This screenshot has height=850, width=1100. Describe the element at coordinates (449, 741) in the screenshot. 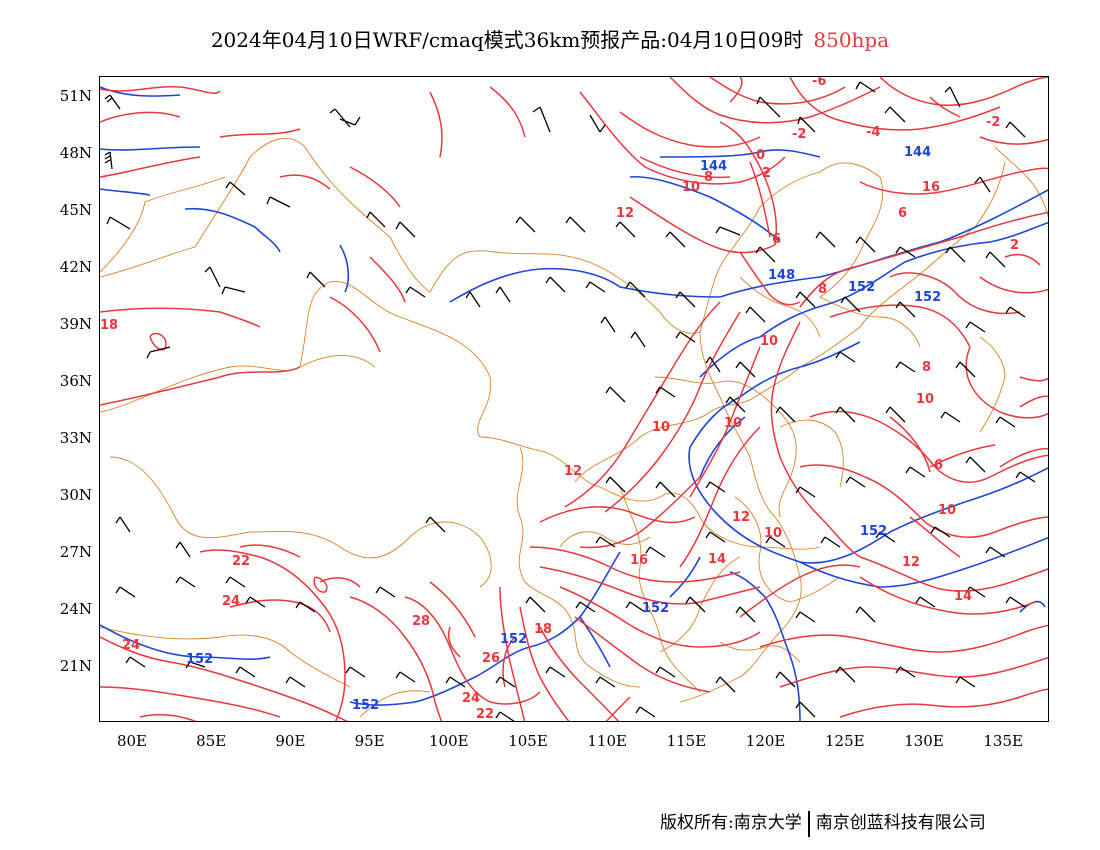

I see `lon-tick-label: 100E` at that location.